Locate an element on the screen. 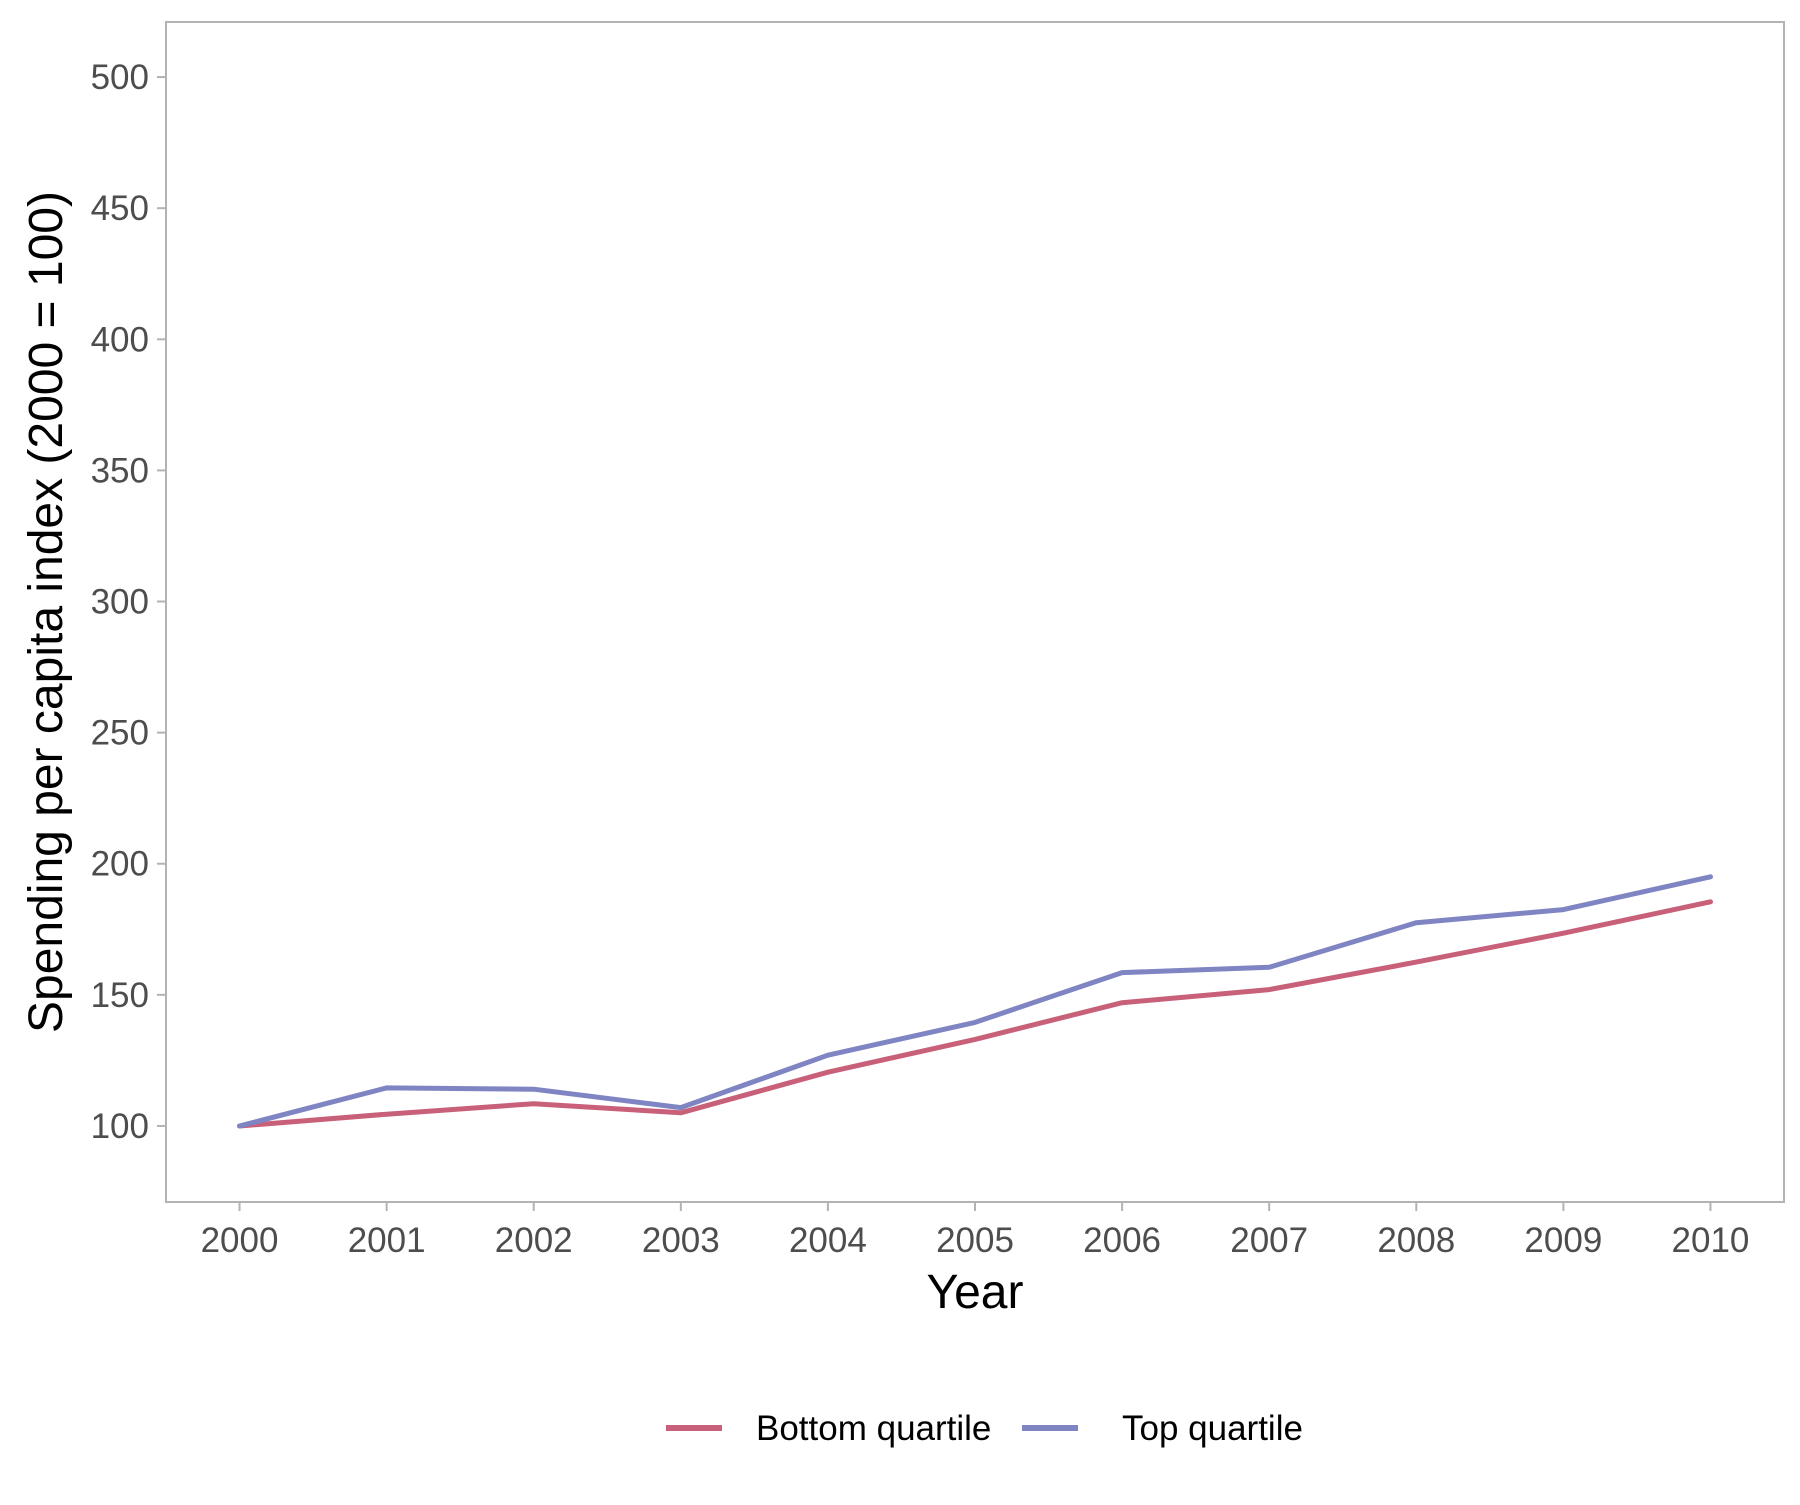  y-axis: 100 150 200 250 300 350 400 450 500 is located at coordinates (128, 602).